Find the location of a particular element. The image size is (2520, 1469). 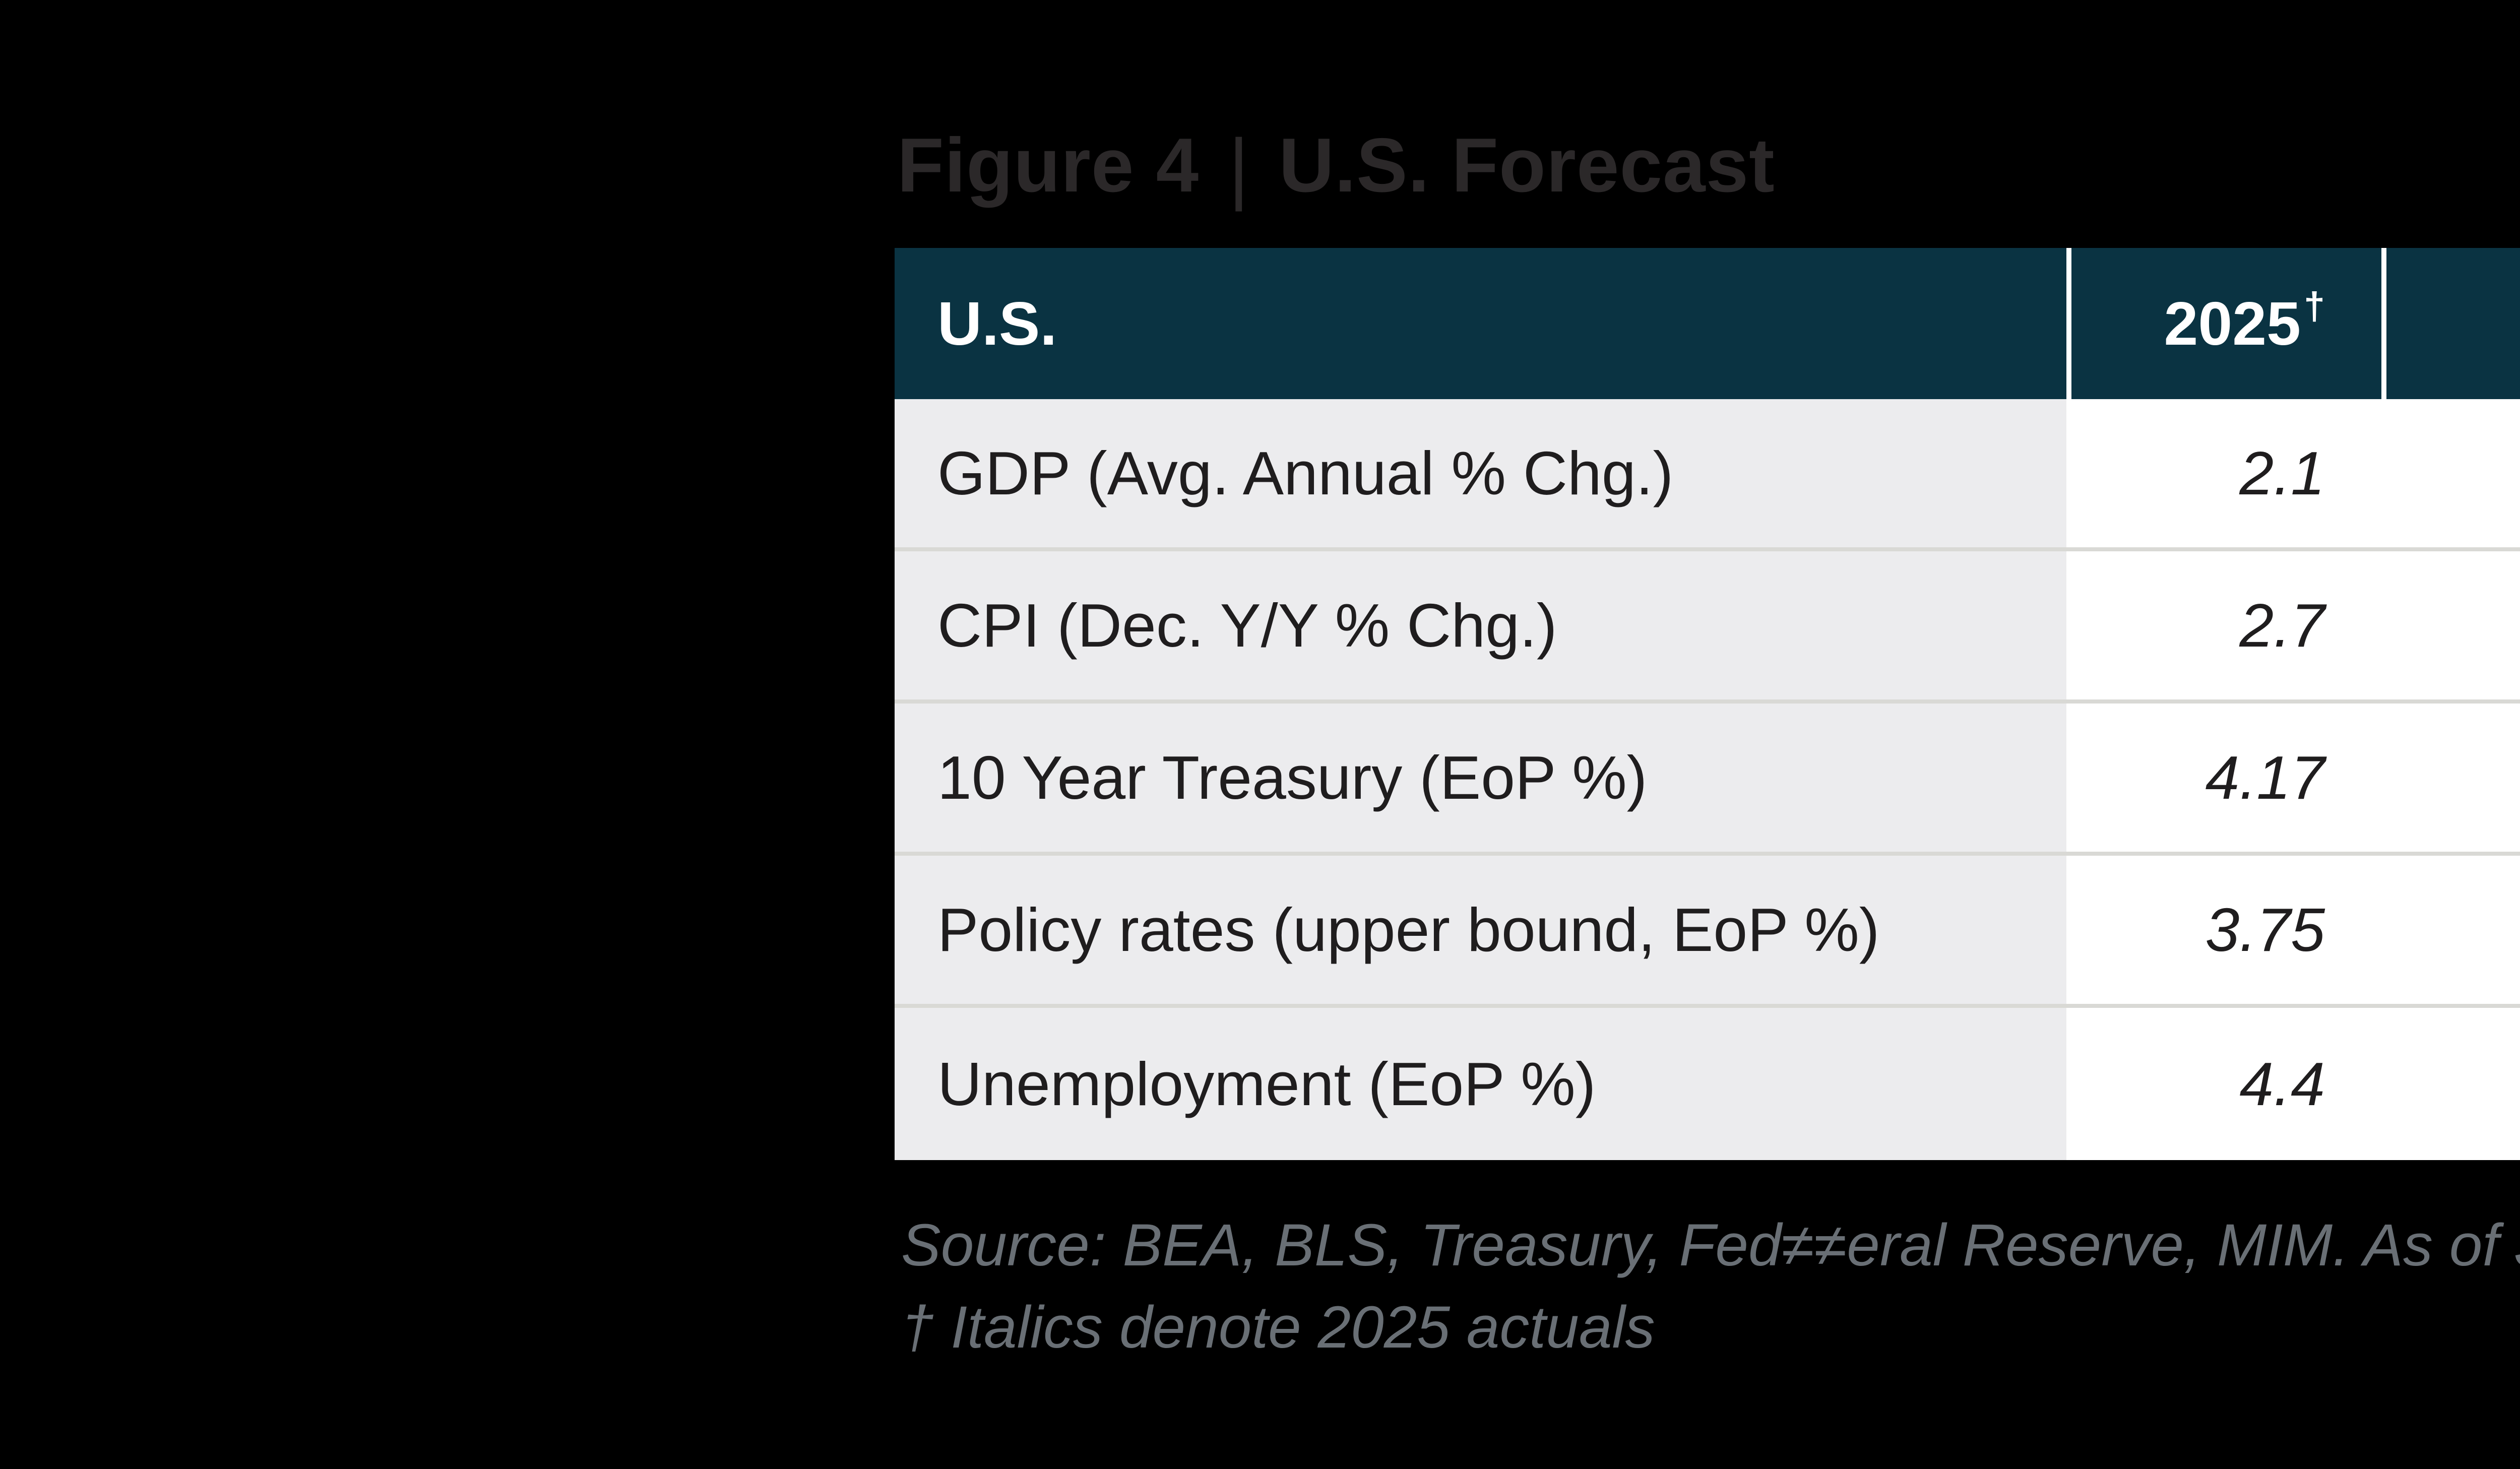

table-header-row: U.S. 2025† 2026 2027 is located at coordinates (1707, 323).